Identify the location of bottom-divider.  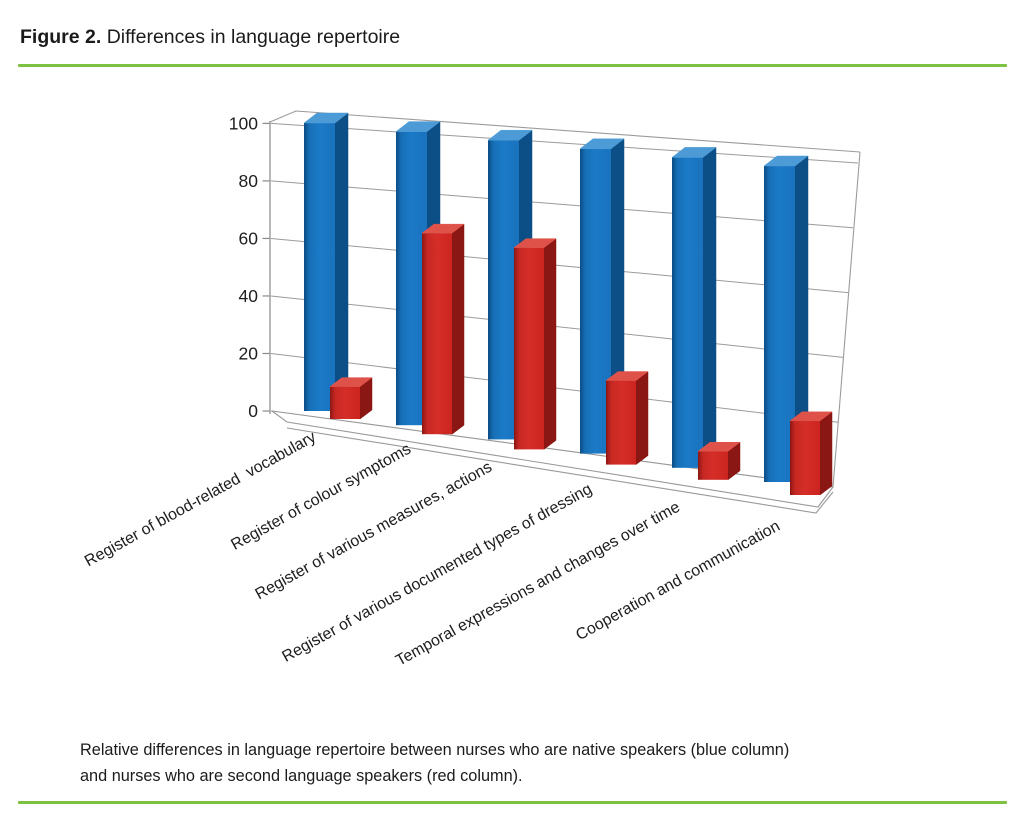
(512, 802).